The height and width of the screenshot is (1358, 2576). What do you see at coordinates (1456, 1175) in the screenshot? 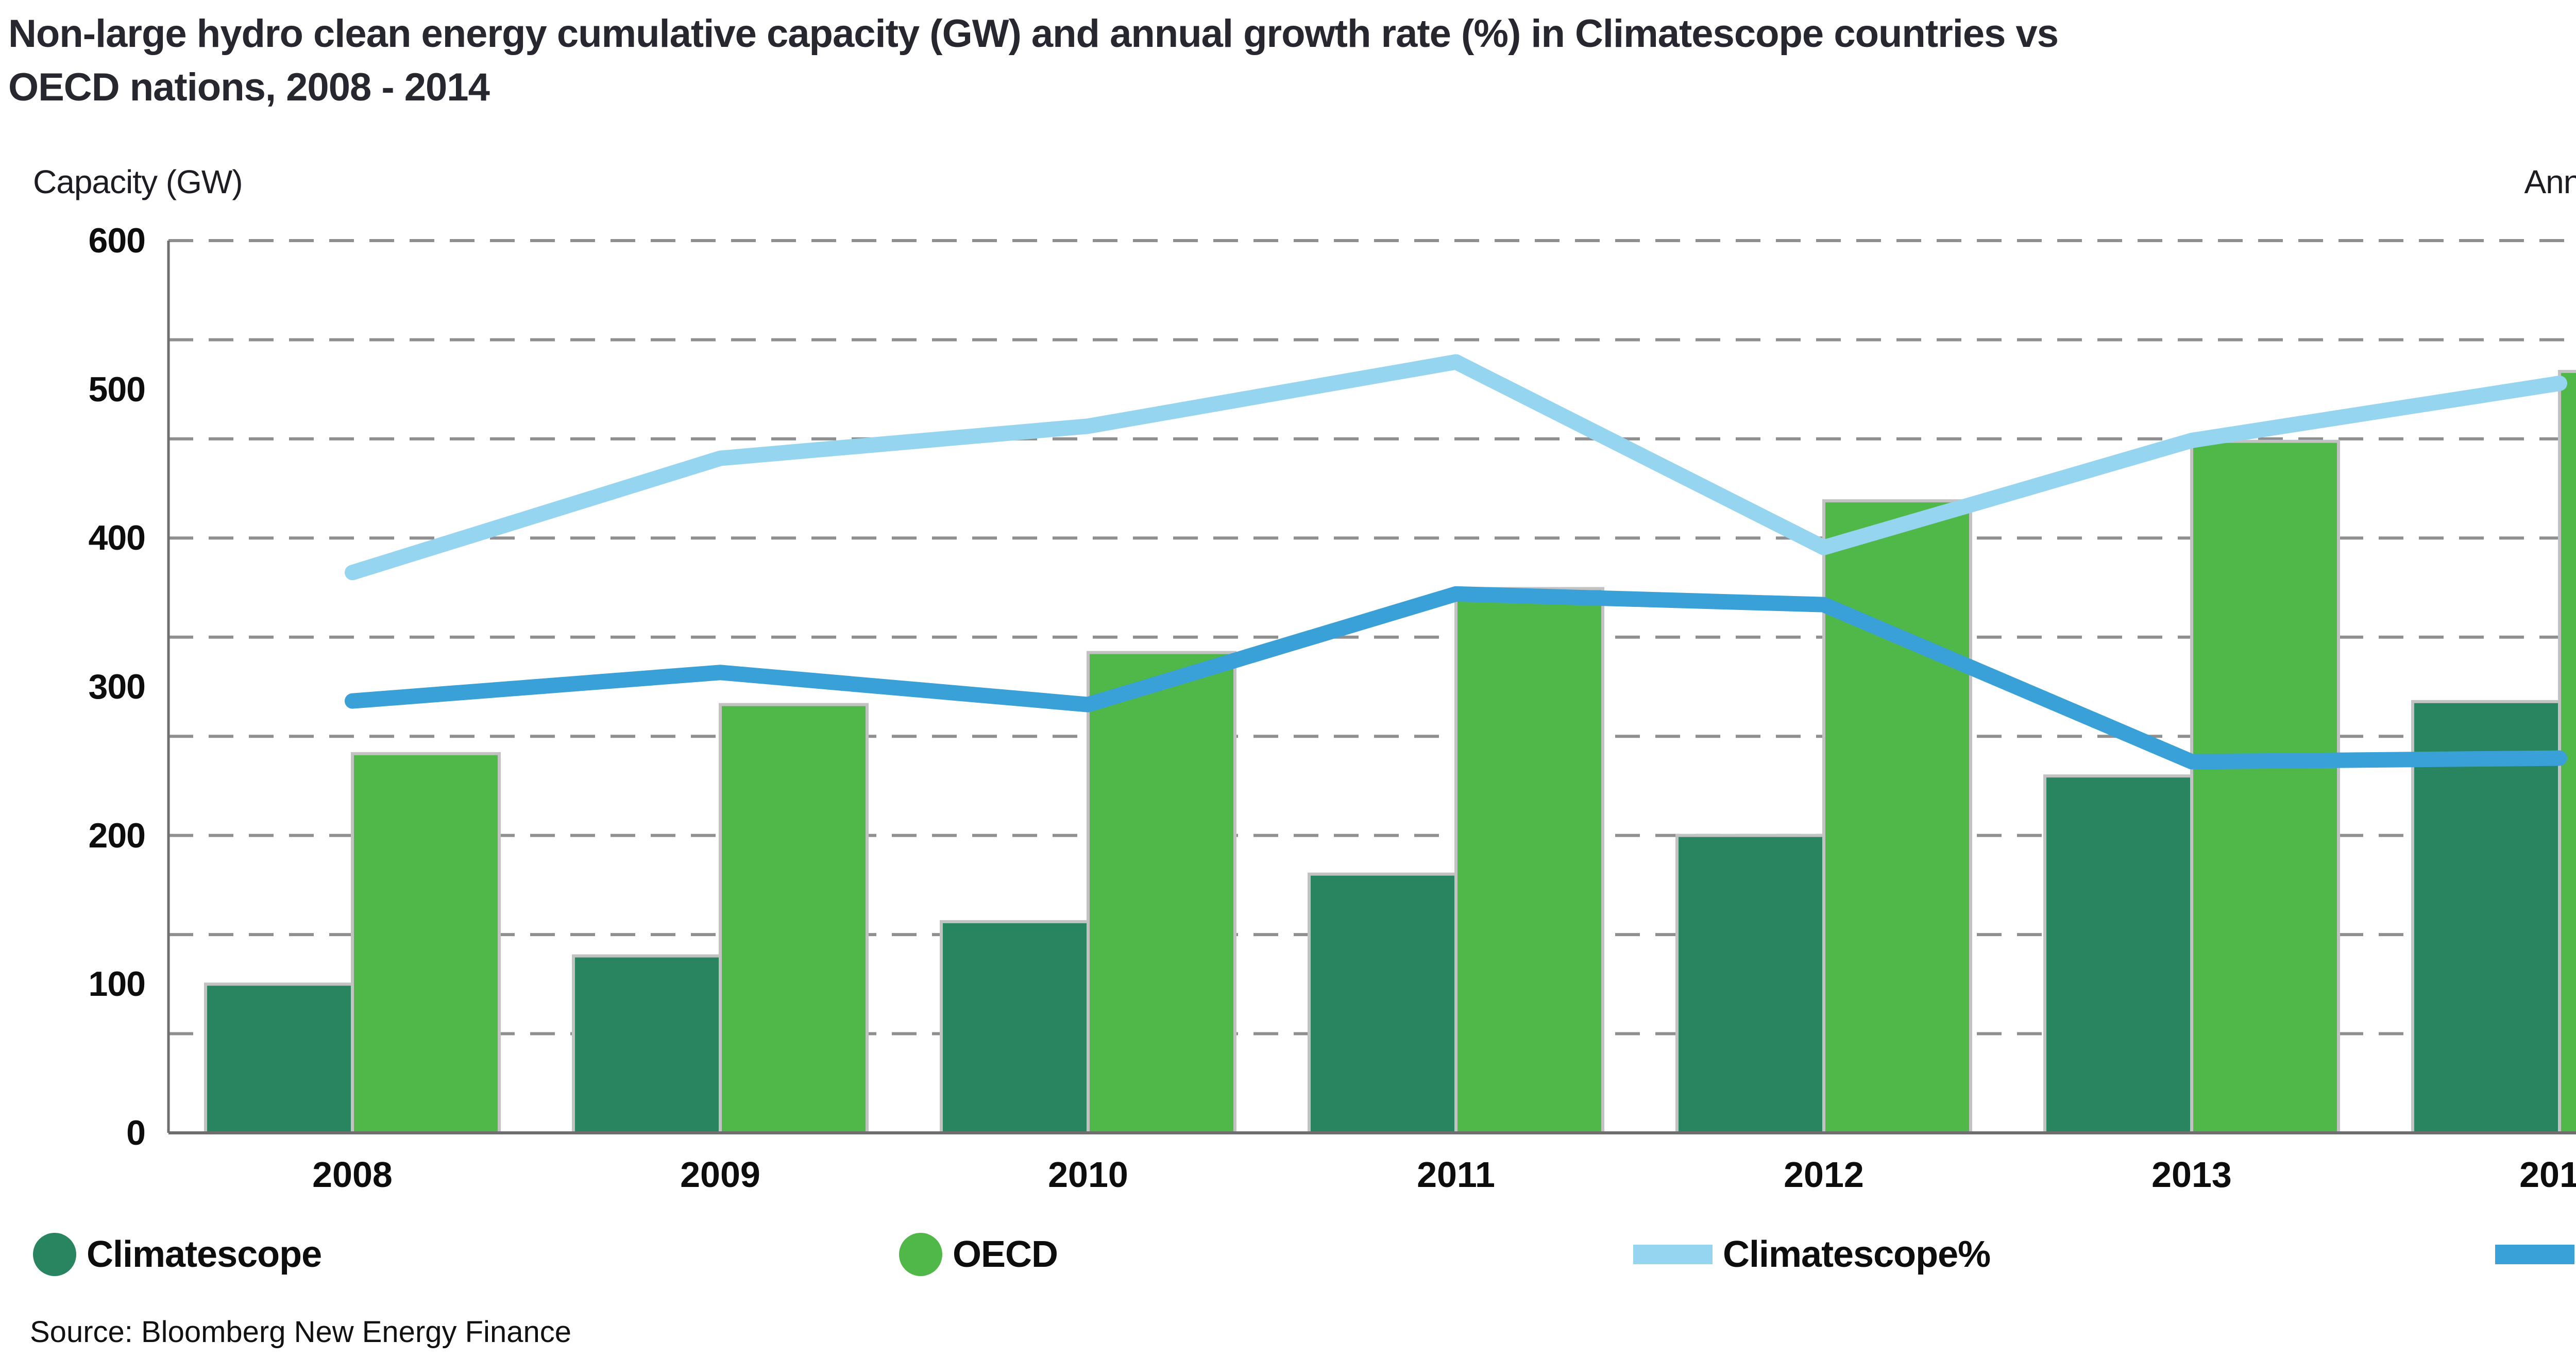
I see `x-axis-label-2011: 2011` at bounding box center [1456, 1175].